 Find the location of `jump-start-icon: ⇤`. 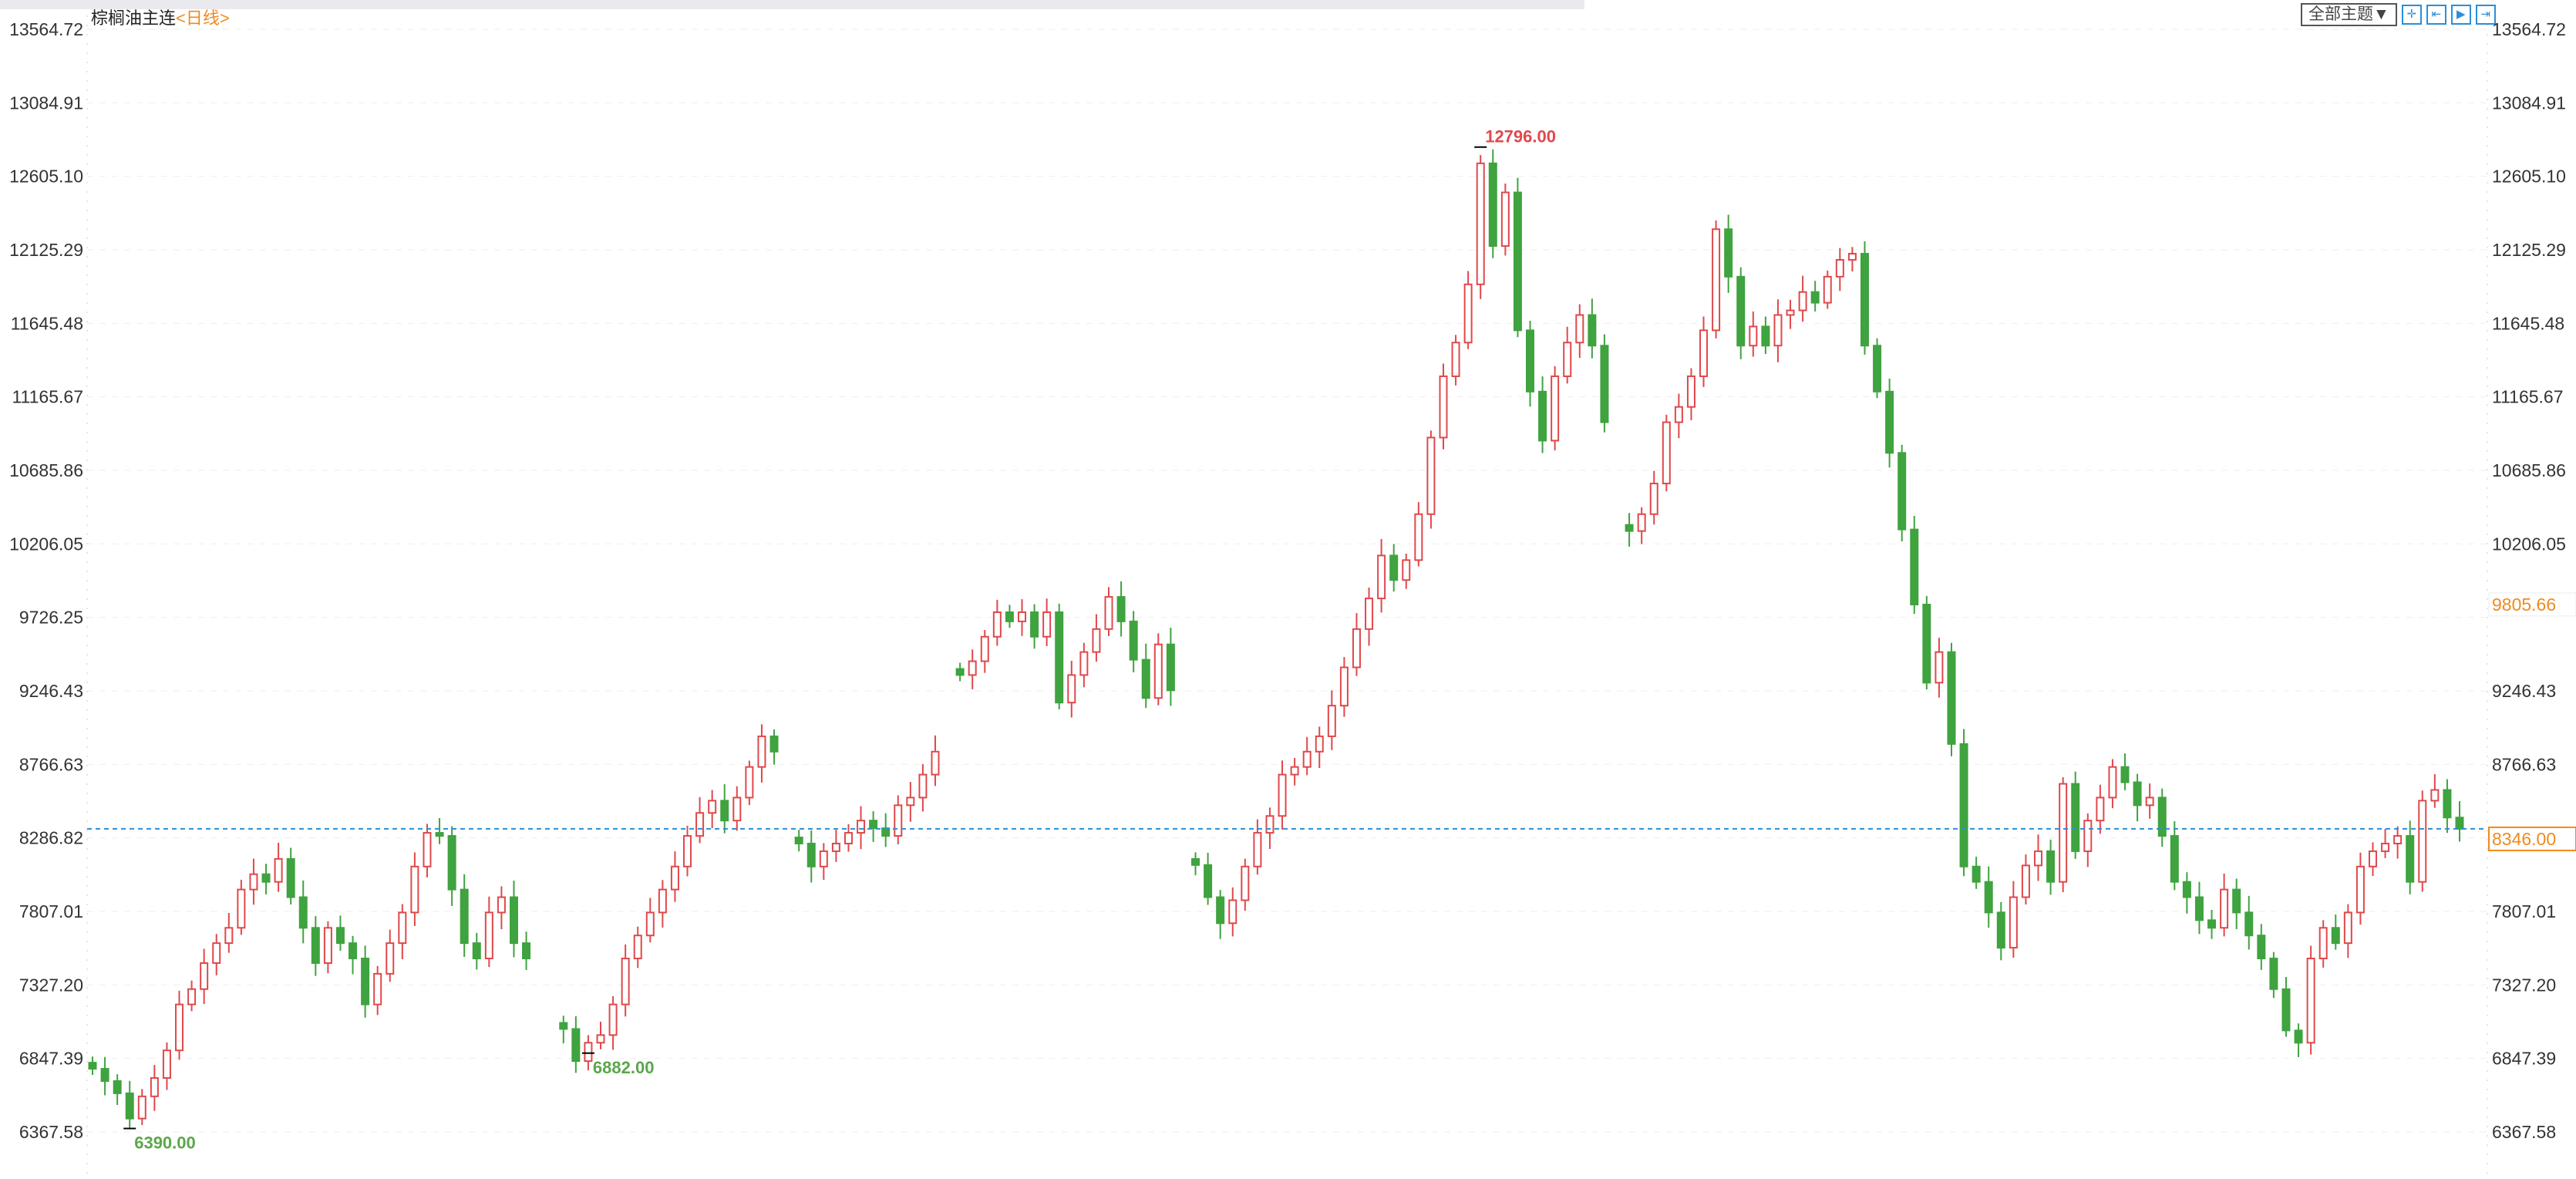

jump-start-icon: ⇤ is located at coordinates (2436, 15).